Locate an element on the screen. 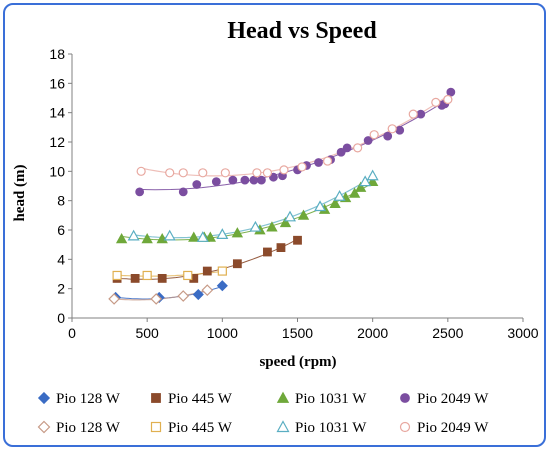 This screenshot has width=550, height=451. y-tick-label: 14 is located at coordinates (57, 113).